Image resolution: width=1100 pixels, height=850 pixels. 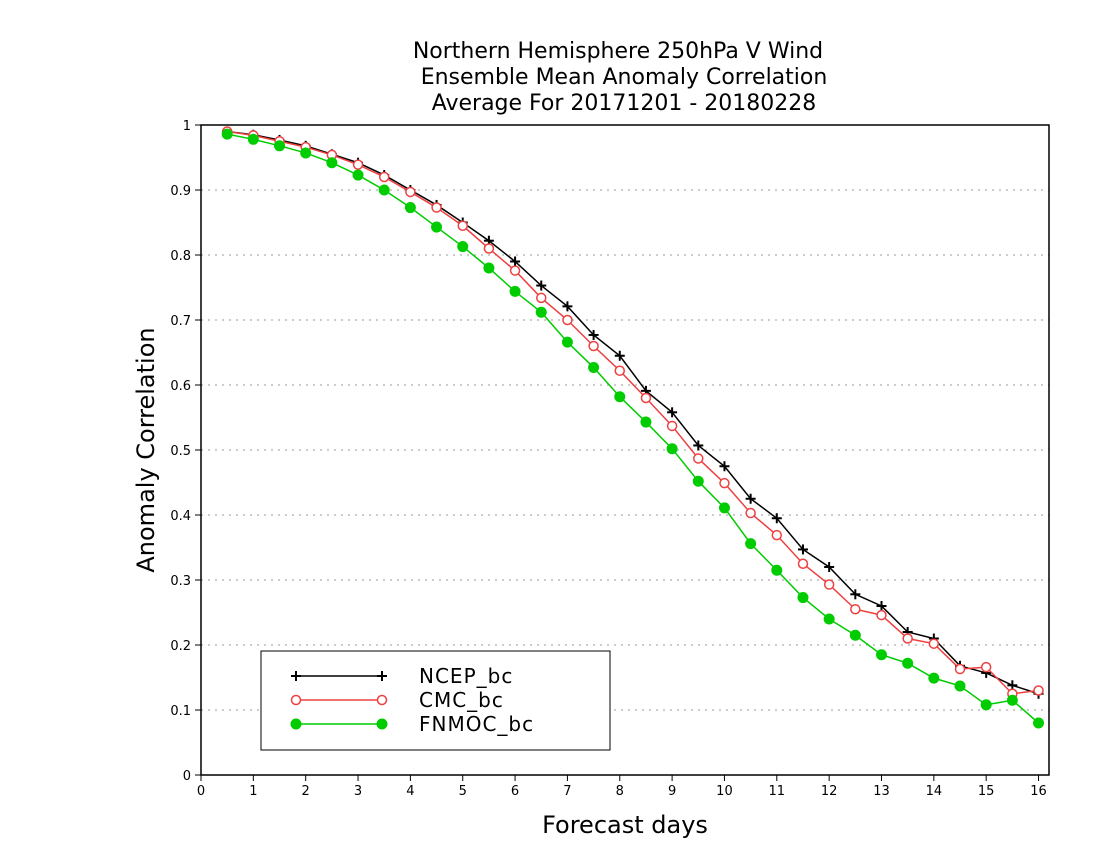 What do you see at coordinates (180, 256) in the screenshot?
I see `y-tick-label-0.8: 0.8` at bounding box center [180, 256].